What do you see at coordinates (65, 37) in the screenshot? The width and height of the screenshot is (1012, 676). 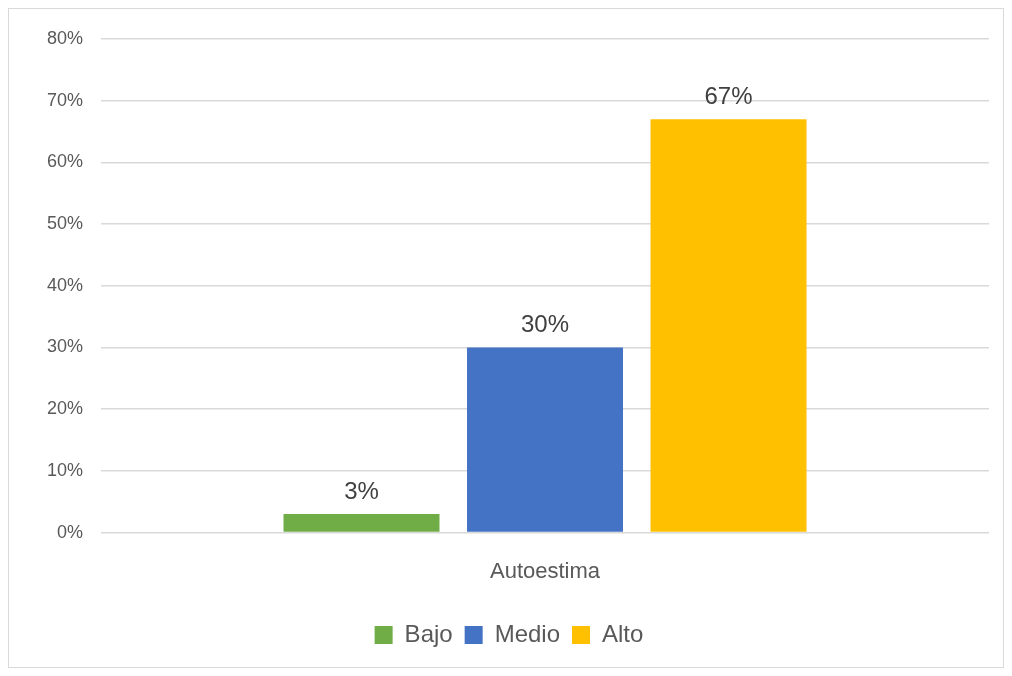 I see `y-tick-label: 80%` at bounding box center [65, 37].